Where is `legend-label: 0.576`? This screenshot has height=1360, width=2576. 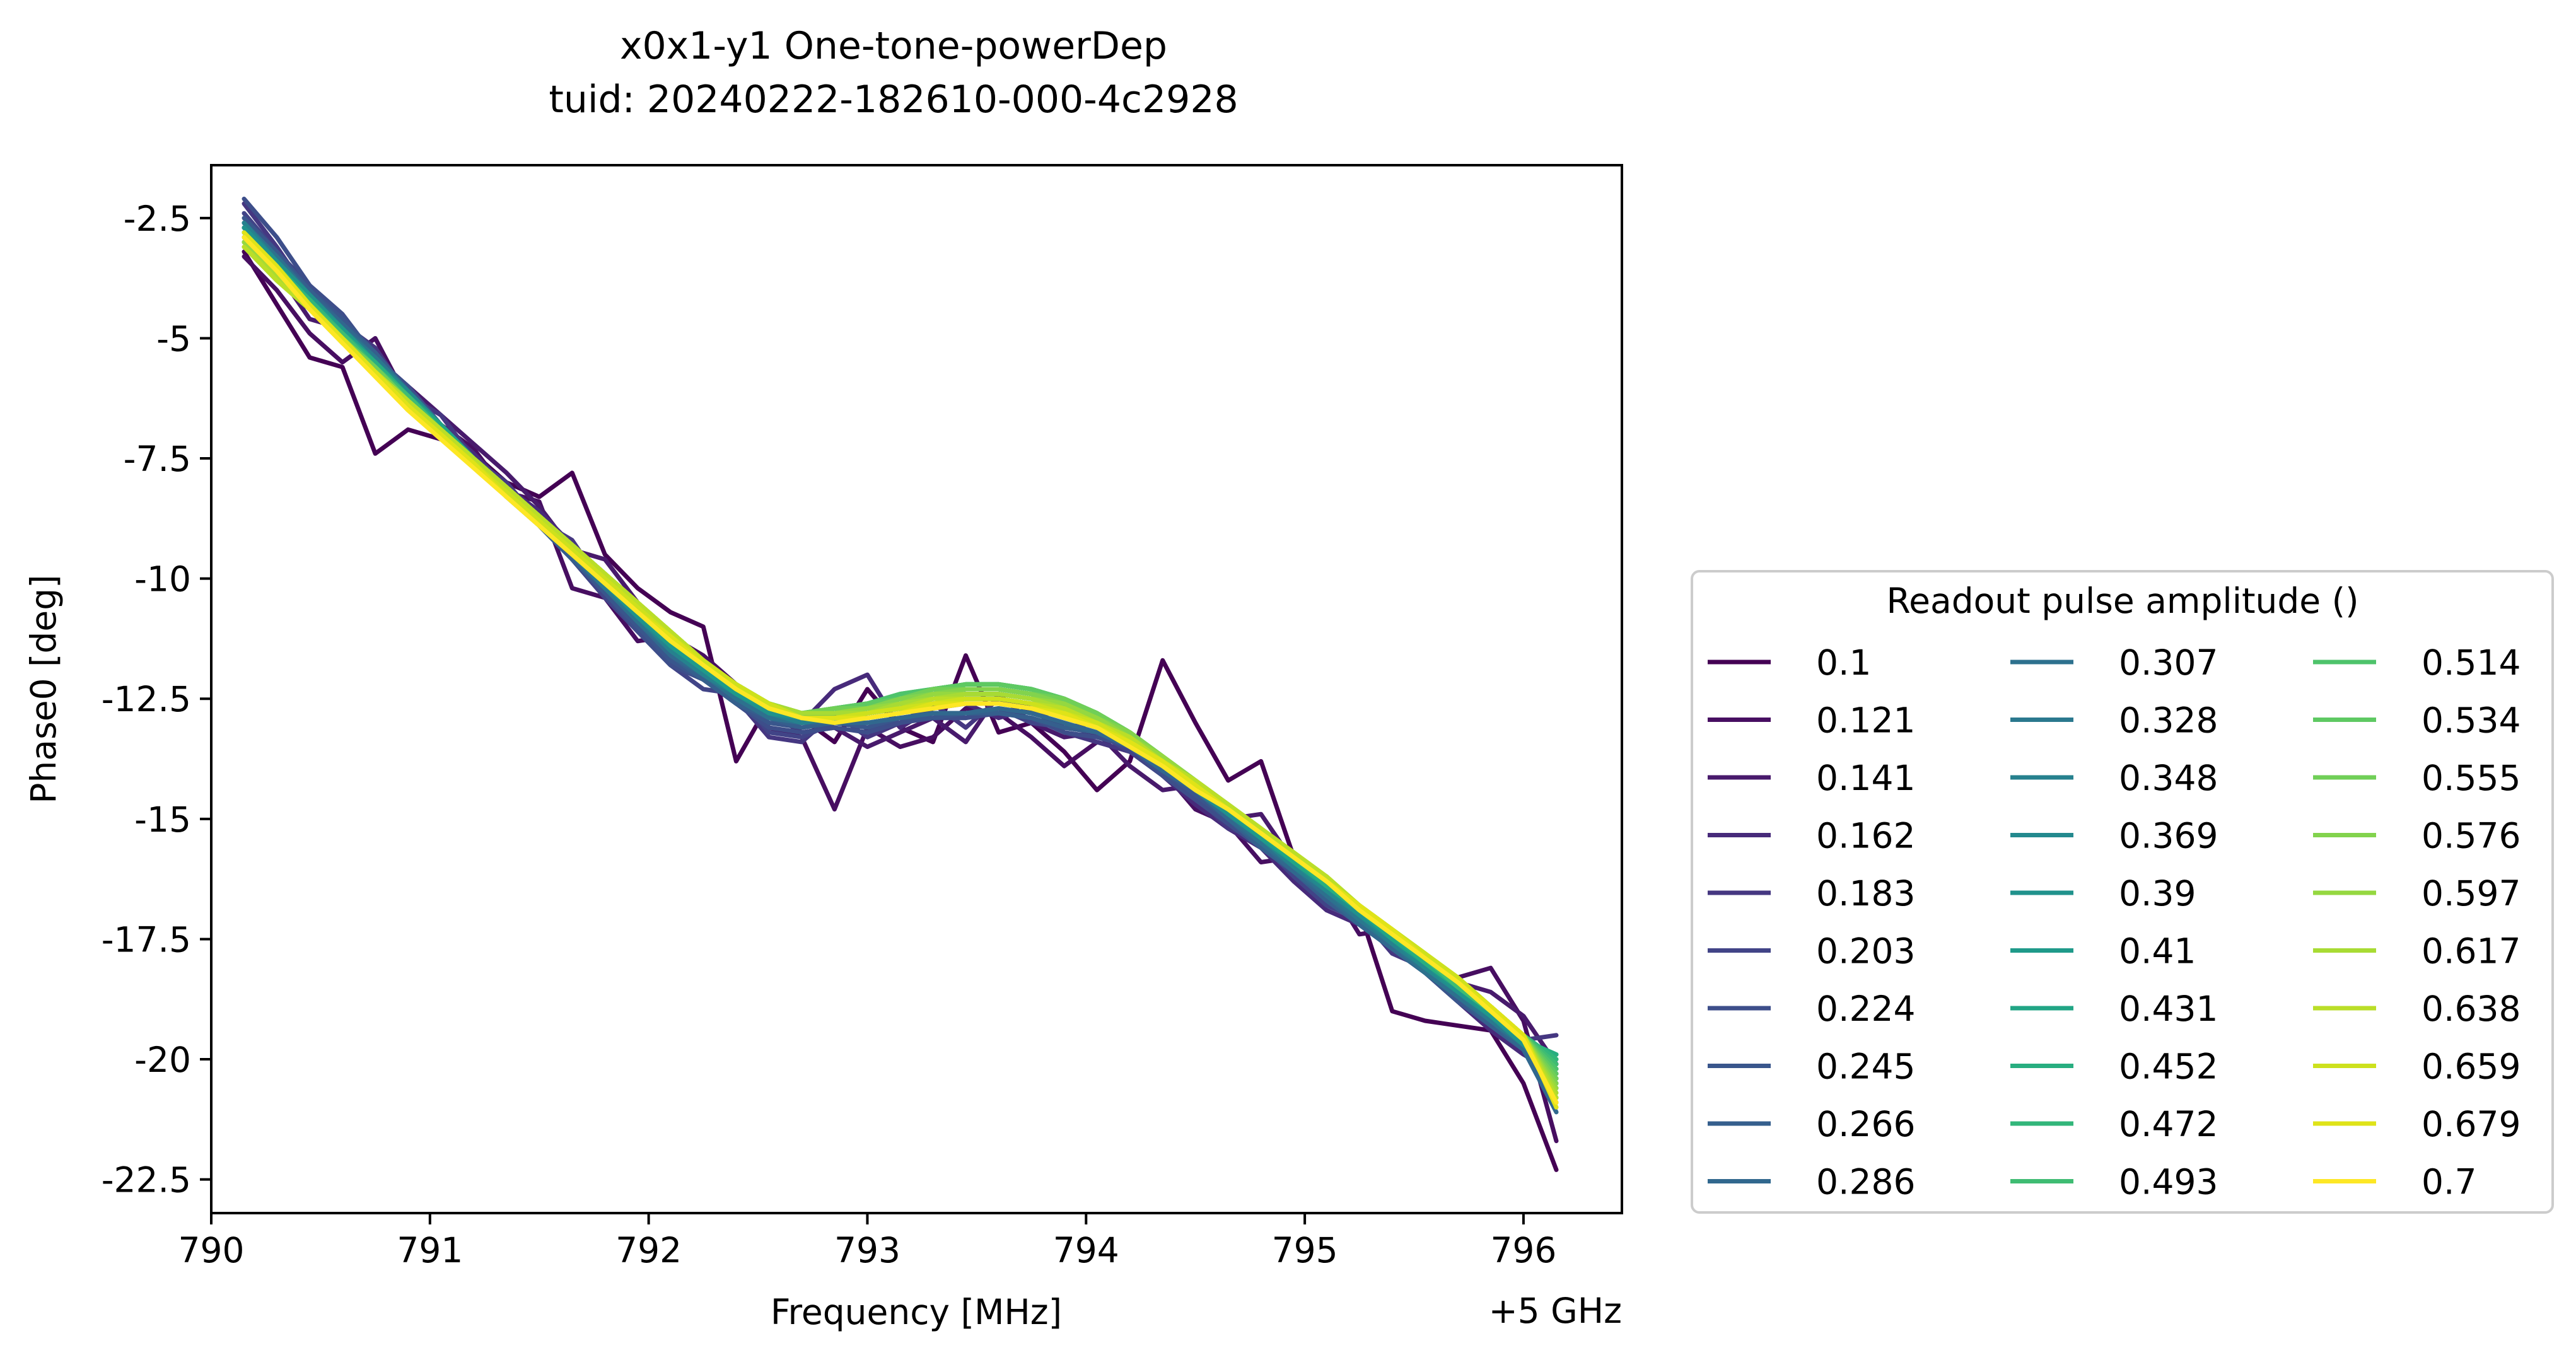
legend-label: 0.576 is located at coordinates (2471, 836).